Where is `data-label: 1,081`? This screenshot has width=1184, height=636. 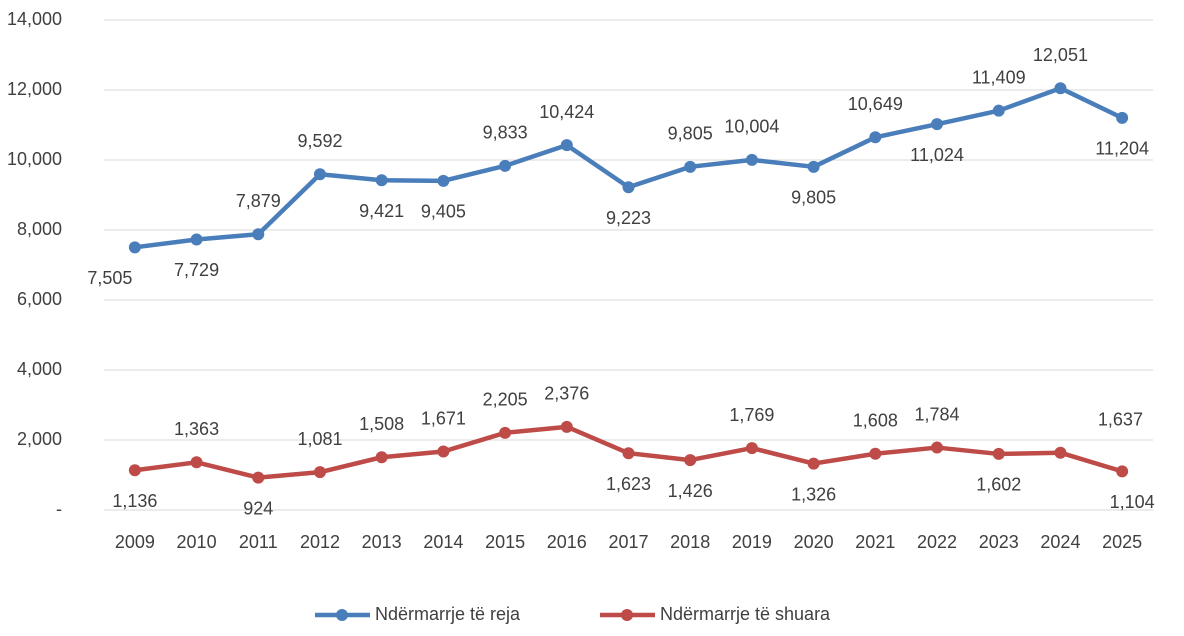
data-label: 1,081 is located at coordinates (319, 439).